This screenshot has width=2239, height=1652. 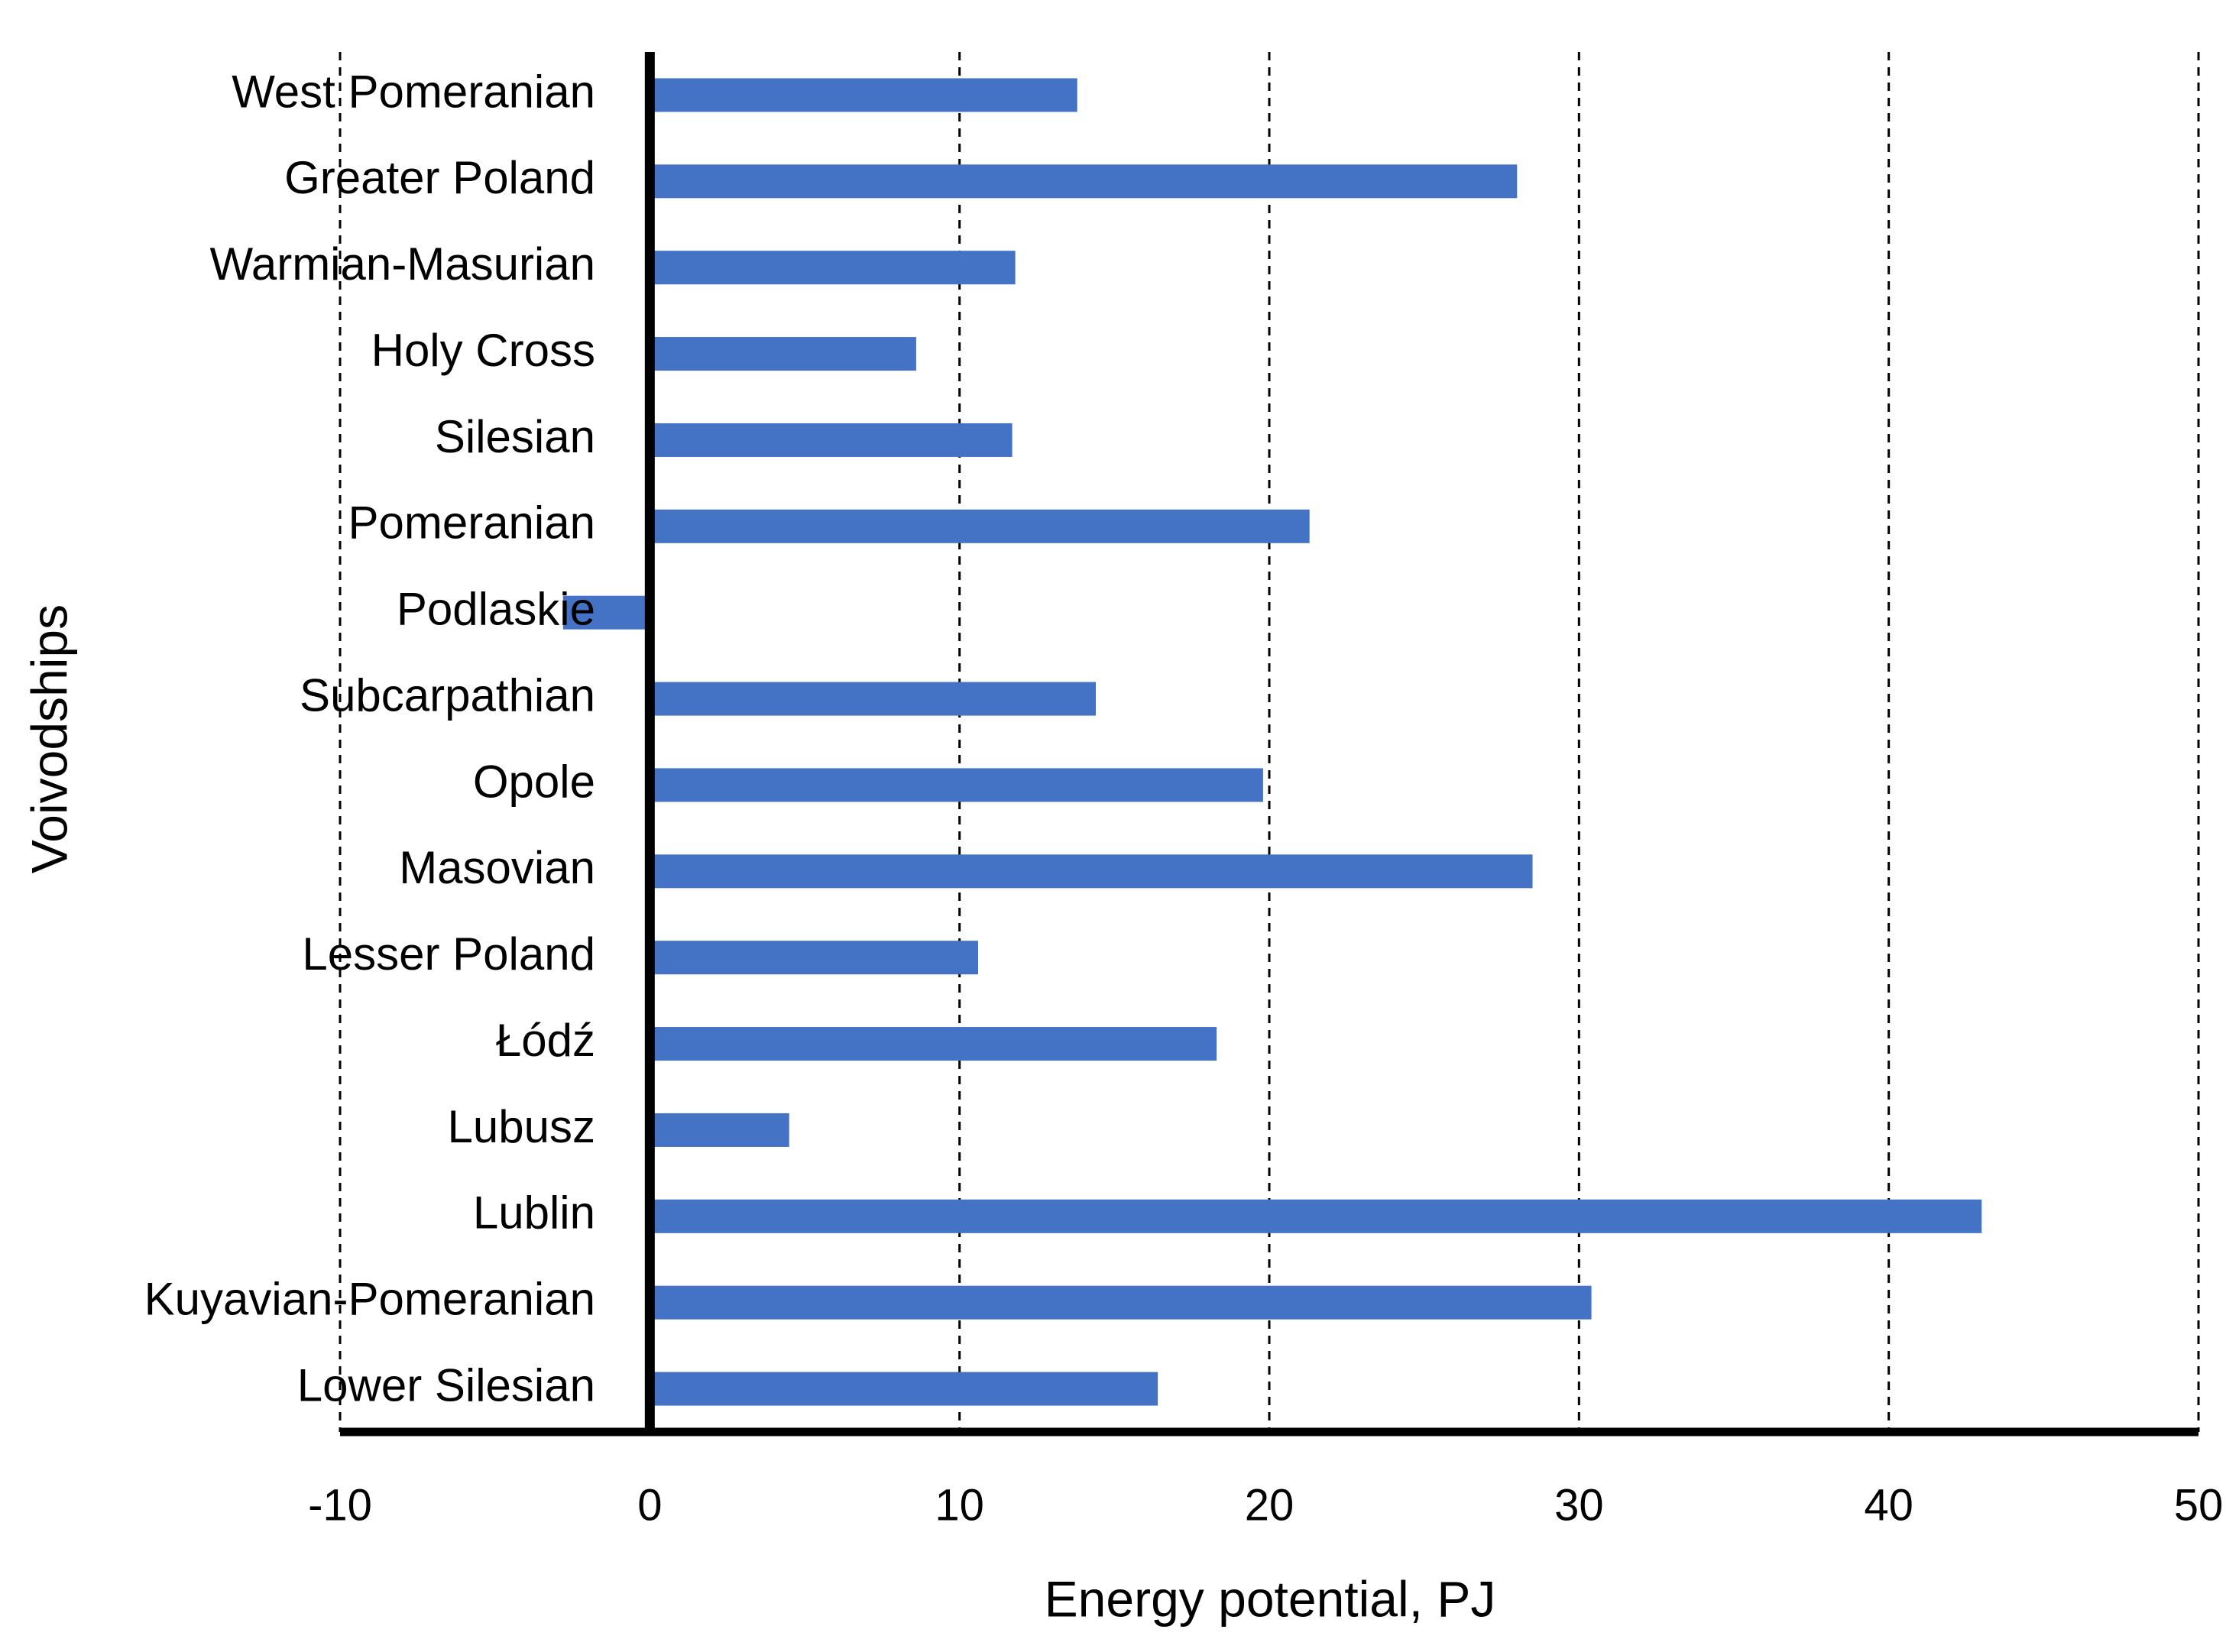 I want to click on y-tick-label: Greater Poland, so click(x=439, y=177).